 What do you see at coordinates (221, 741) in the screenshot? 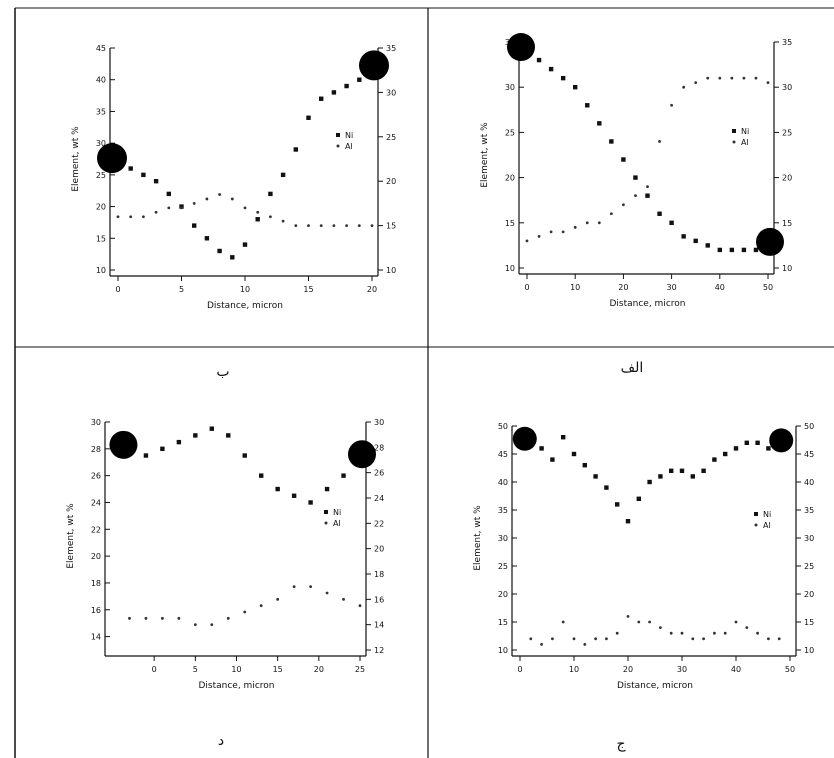
I see `caption-bottom-left: د` at bounding box center [221, 741].